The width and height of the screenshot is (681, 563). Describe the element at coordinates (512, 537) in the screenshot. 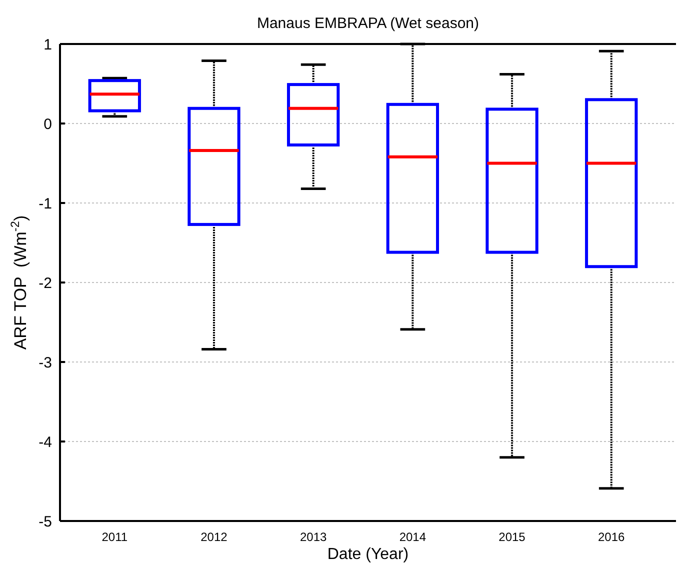

I see `x-tick-label: 2015` at that location.